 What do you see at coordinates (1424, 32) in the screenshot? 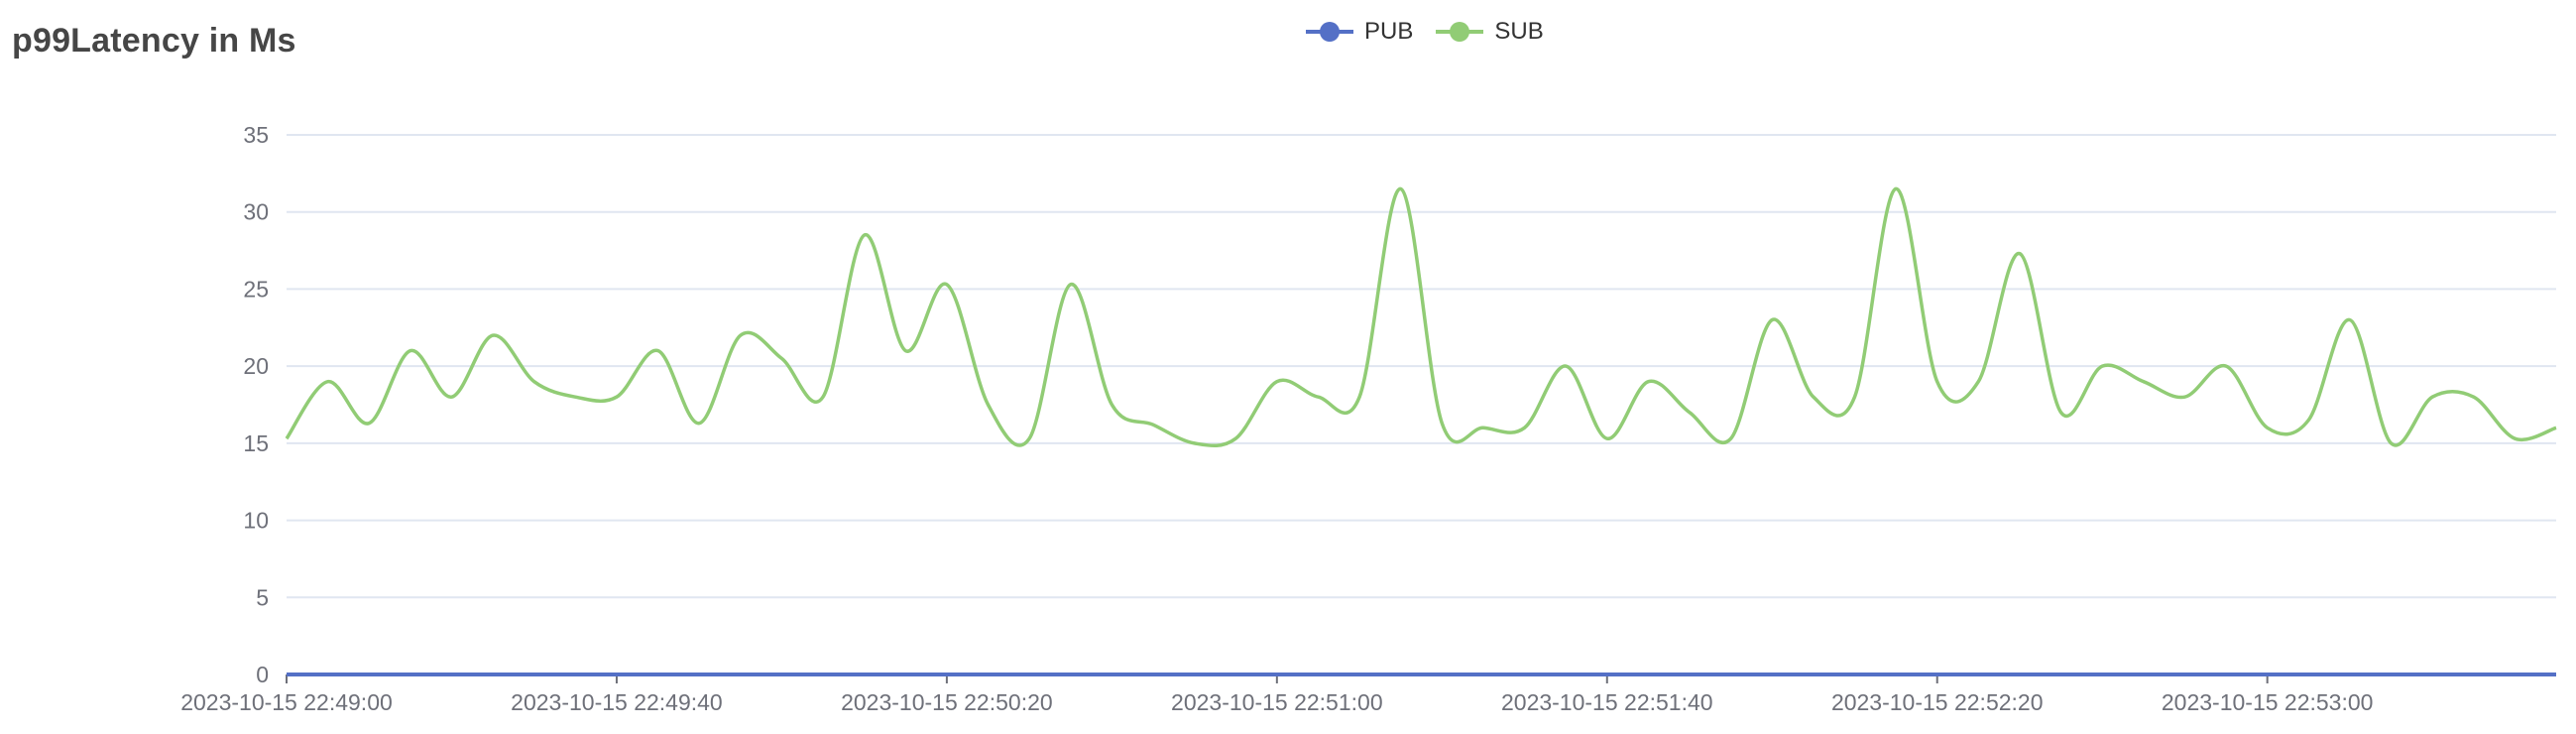
I see `legend: PUB SUB` at bounding box center [1424, 32].